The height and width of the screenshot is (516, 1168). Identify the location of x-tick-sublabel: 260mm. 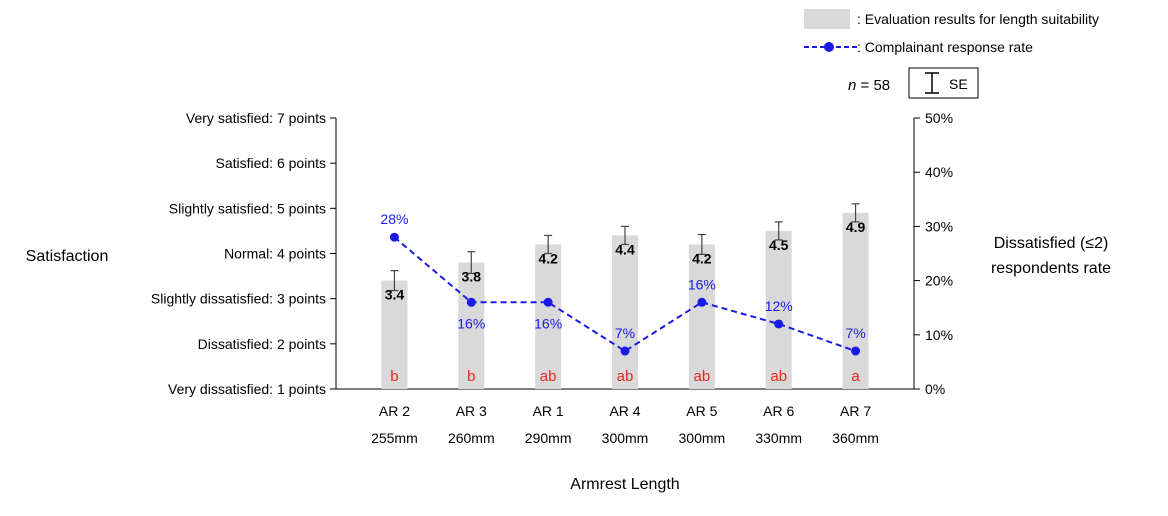
(471, 438).